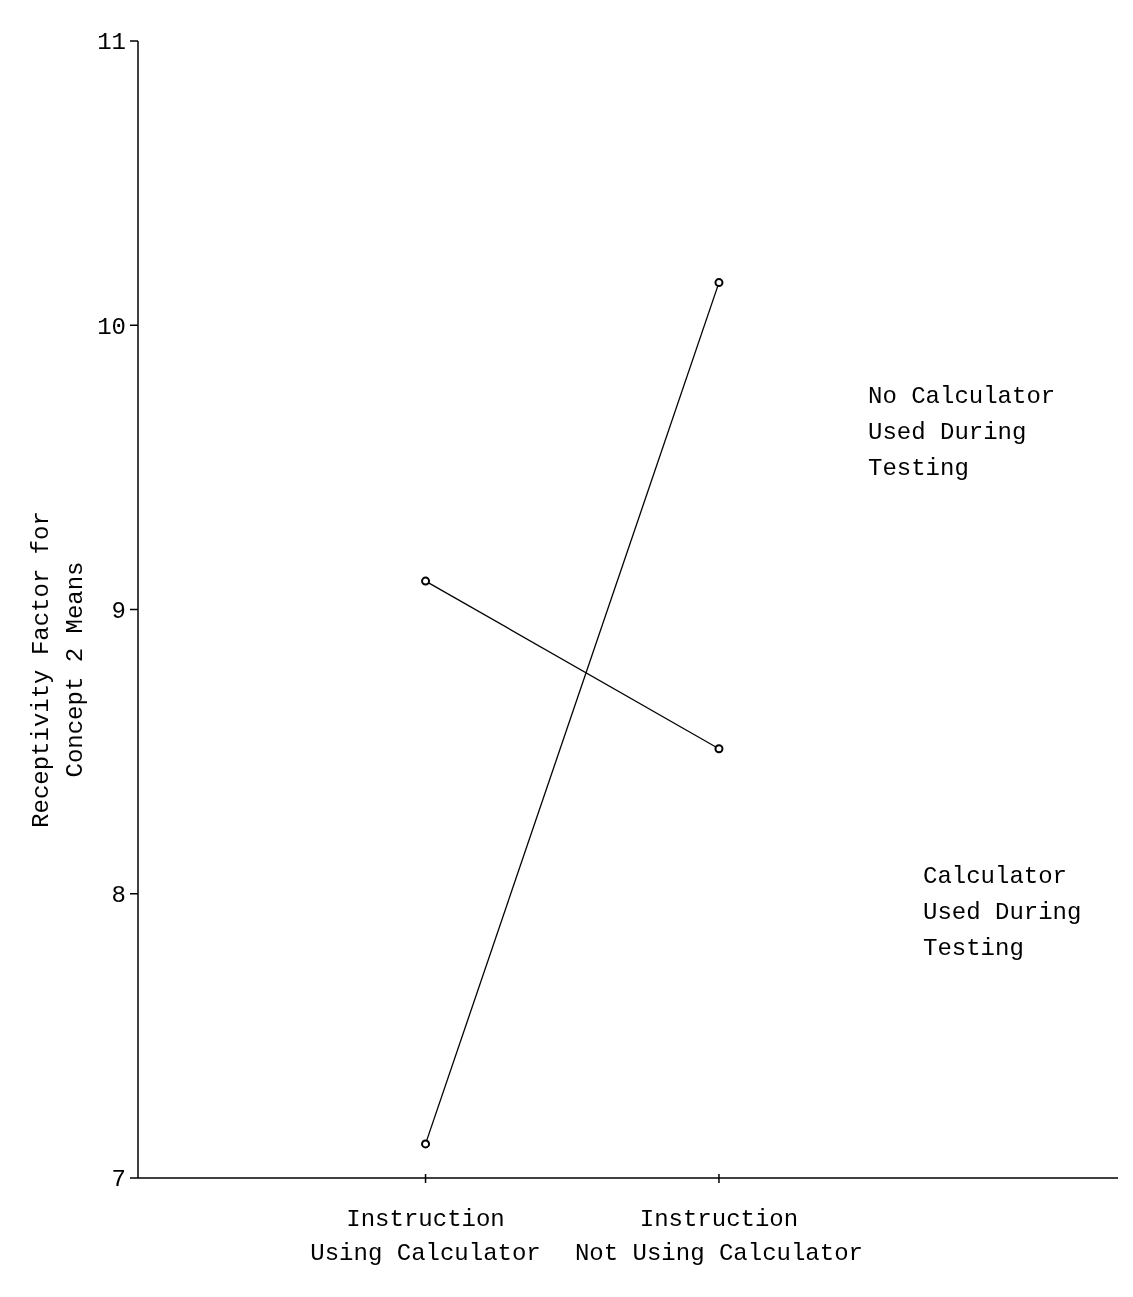  I want to click on y-tick-label: 9, so click(118, 611).